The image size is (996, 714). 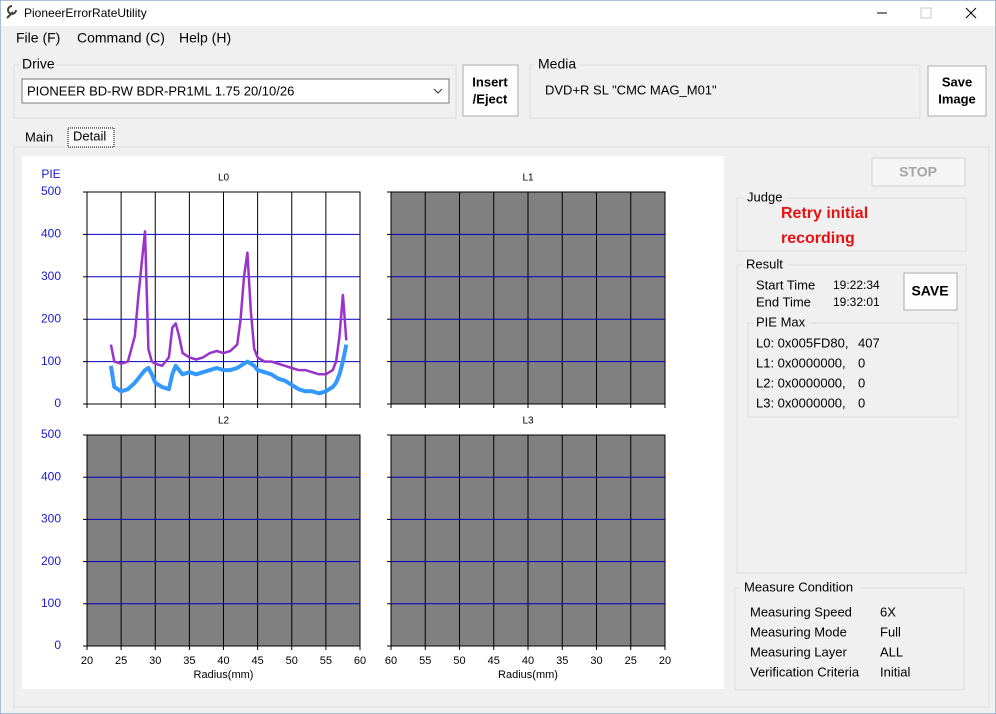 What do you see at coordinates (490, 81) in the screenshot?
I see `button-label: Insert` at bounding box center [490, 81].